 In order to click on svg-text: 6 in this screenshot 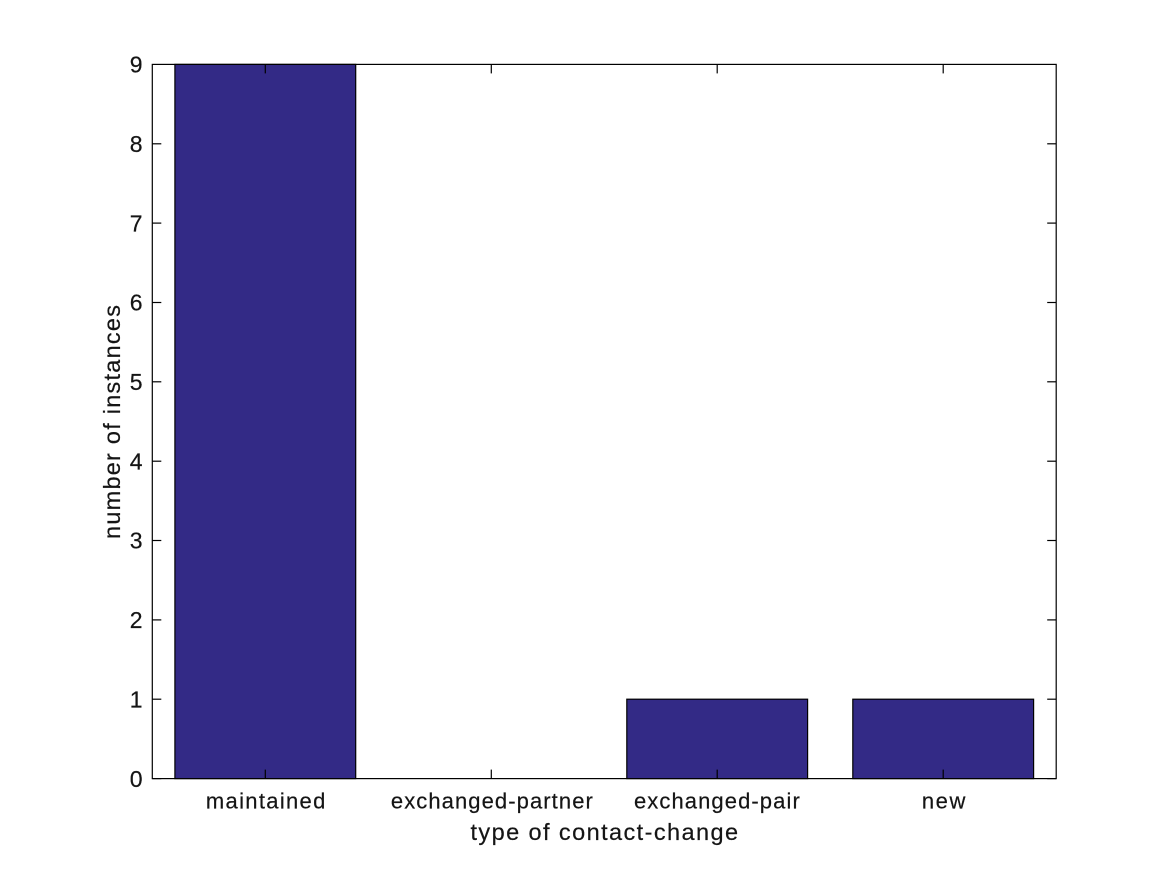, I will do `click(136, 303)`.